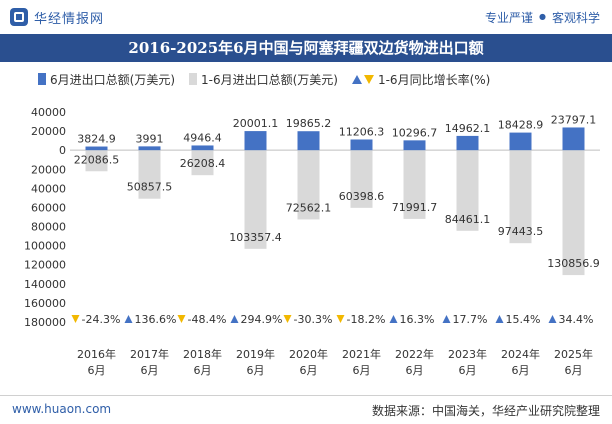  What do you see at coordinates (420, 79) in the screenshot?
I see `legend-item-growth: 1-6月同比增长率(%)` at bounding box center [420, 79].